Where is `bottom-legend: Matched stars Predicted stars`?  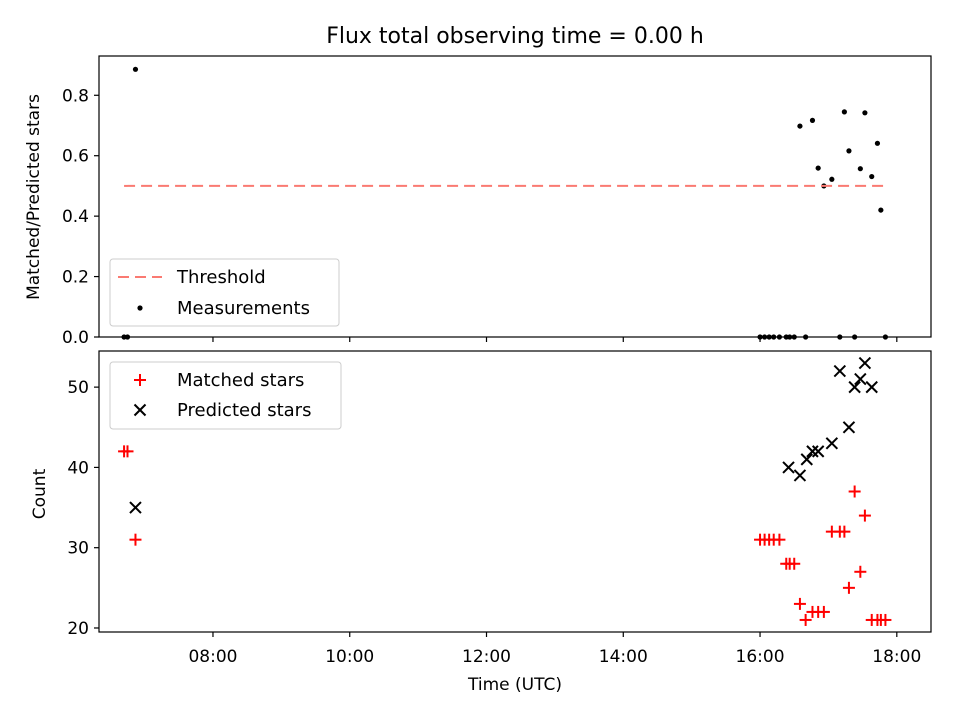 bottom-legend: Matched stars Predicted stars is located at coordinates (225, 395).